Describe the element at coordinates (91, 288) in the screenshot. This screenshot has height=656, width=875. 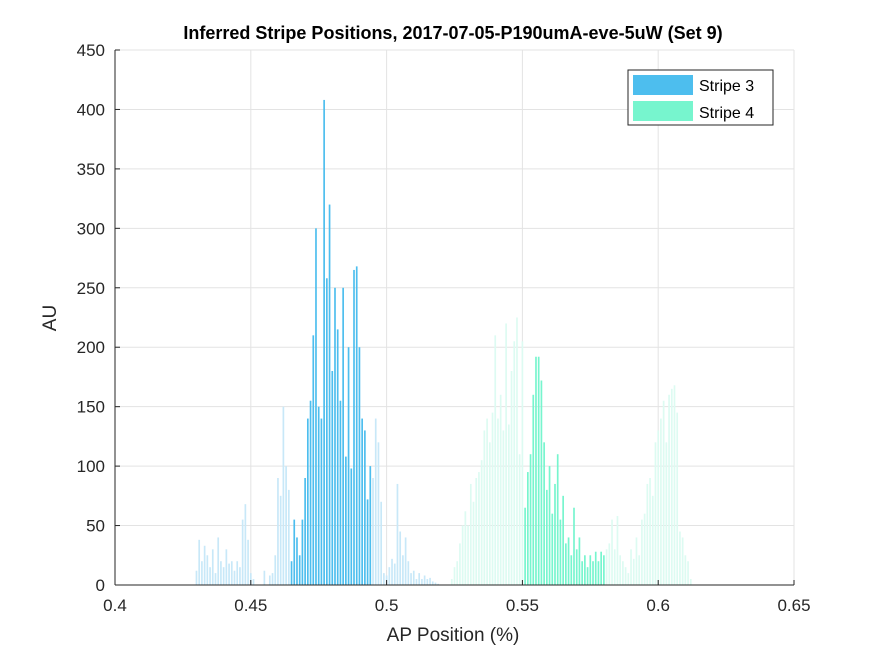
I see `y-tick-label: 250` at that location.